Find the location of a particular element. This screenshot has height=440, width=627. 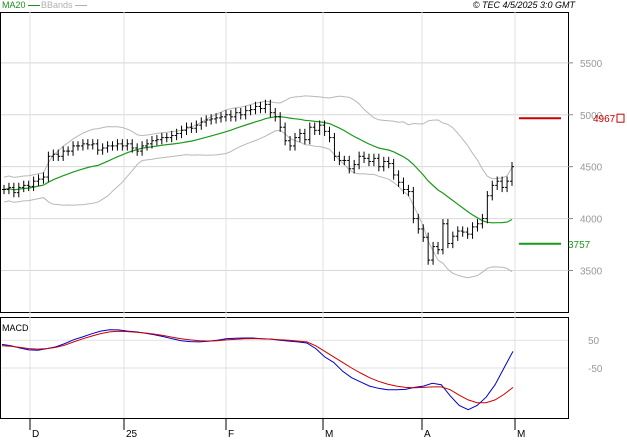

x-tick-label: 25 is located at coordinates (132, 434).